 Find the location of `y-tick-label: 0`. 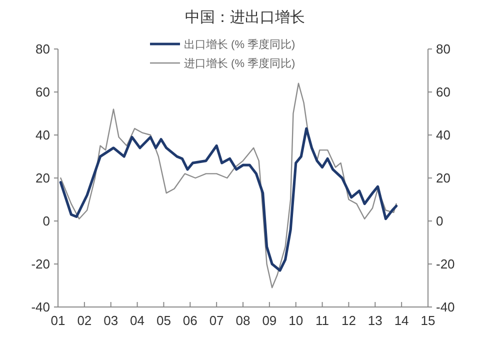

y-tick-label: 0 is located at coordinates (46, 221).